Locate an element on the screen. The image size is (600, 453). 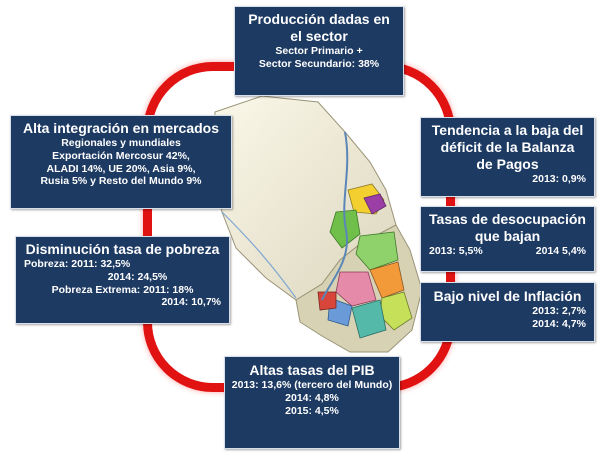
gdp-title: Altas tasas del PIB is located at coordinates (312, 370).